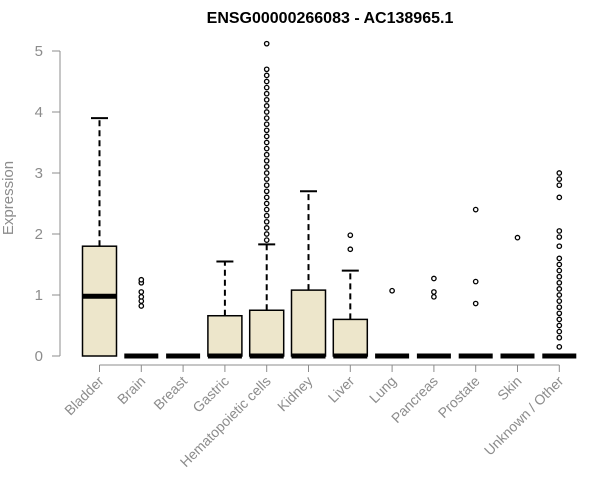 The image size is (600, 500). Describe the element at coordinates (459, 397) in the screenshot. I see `x-tick-label: Prostate` at that location.